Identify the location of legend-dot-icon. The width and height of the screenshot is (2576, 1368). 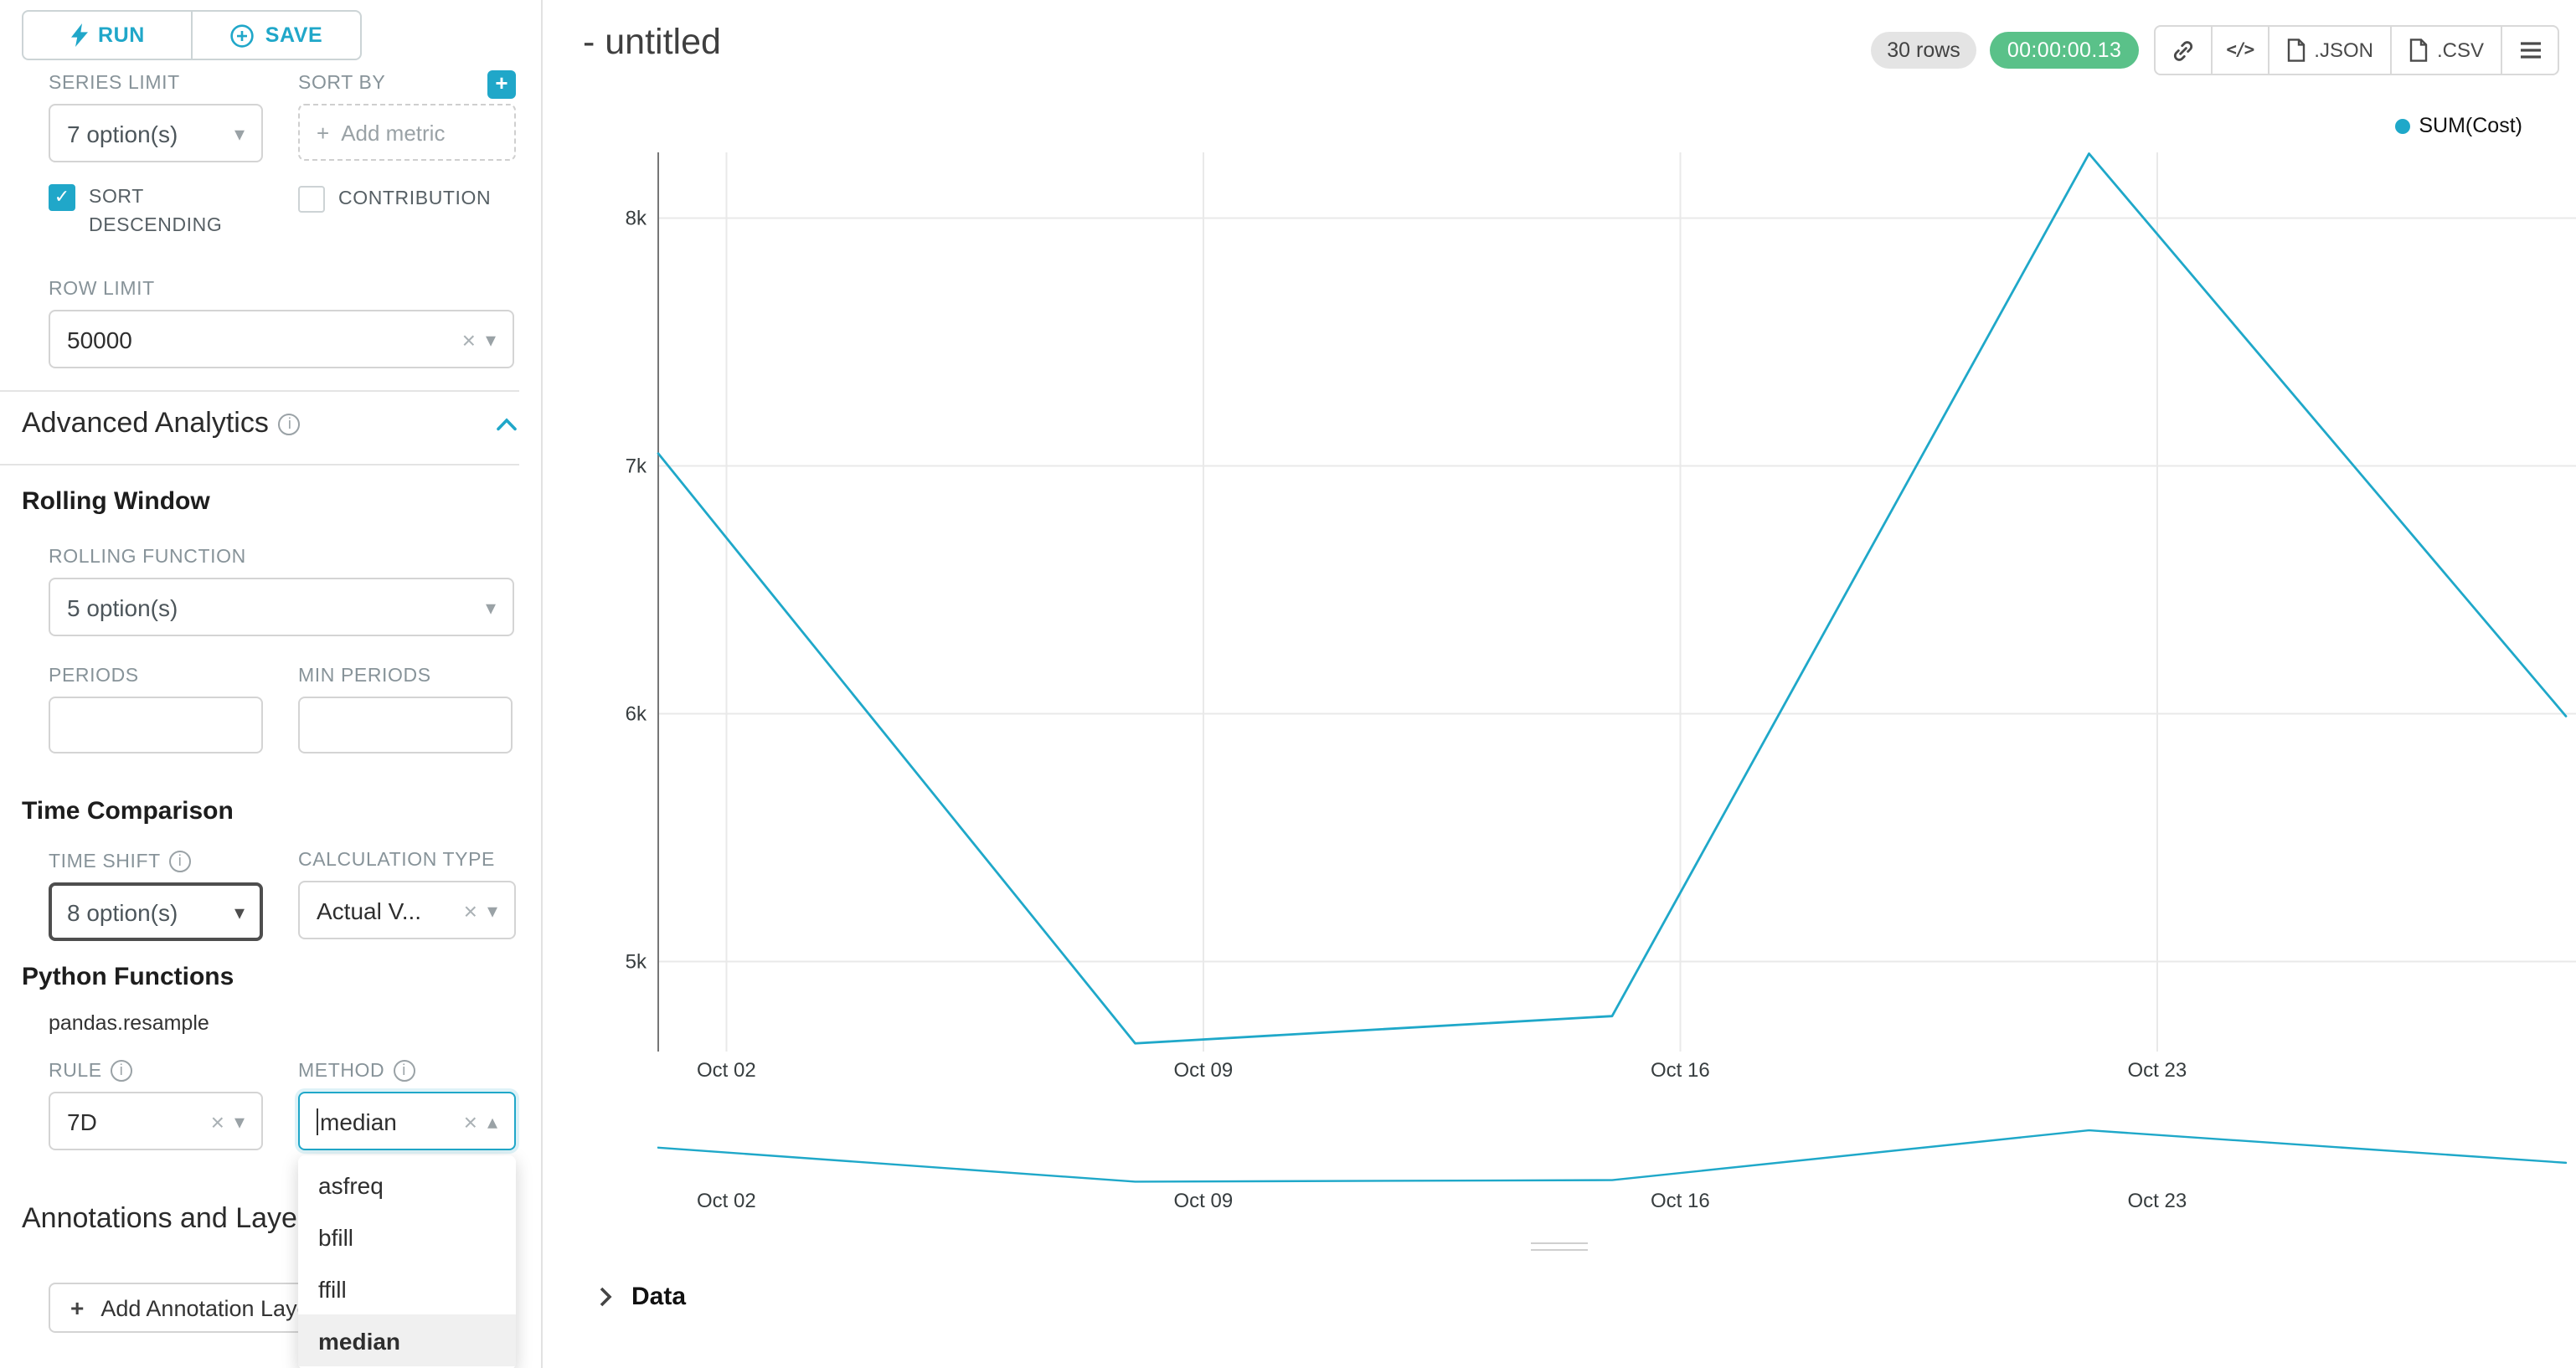
(2403, 125).